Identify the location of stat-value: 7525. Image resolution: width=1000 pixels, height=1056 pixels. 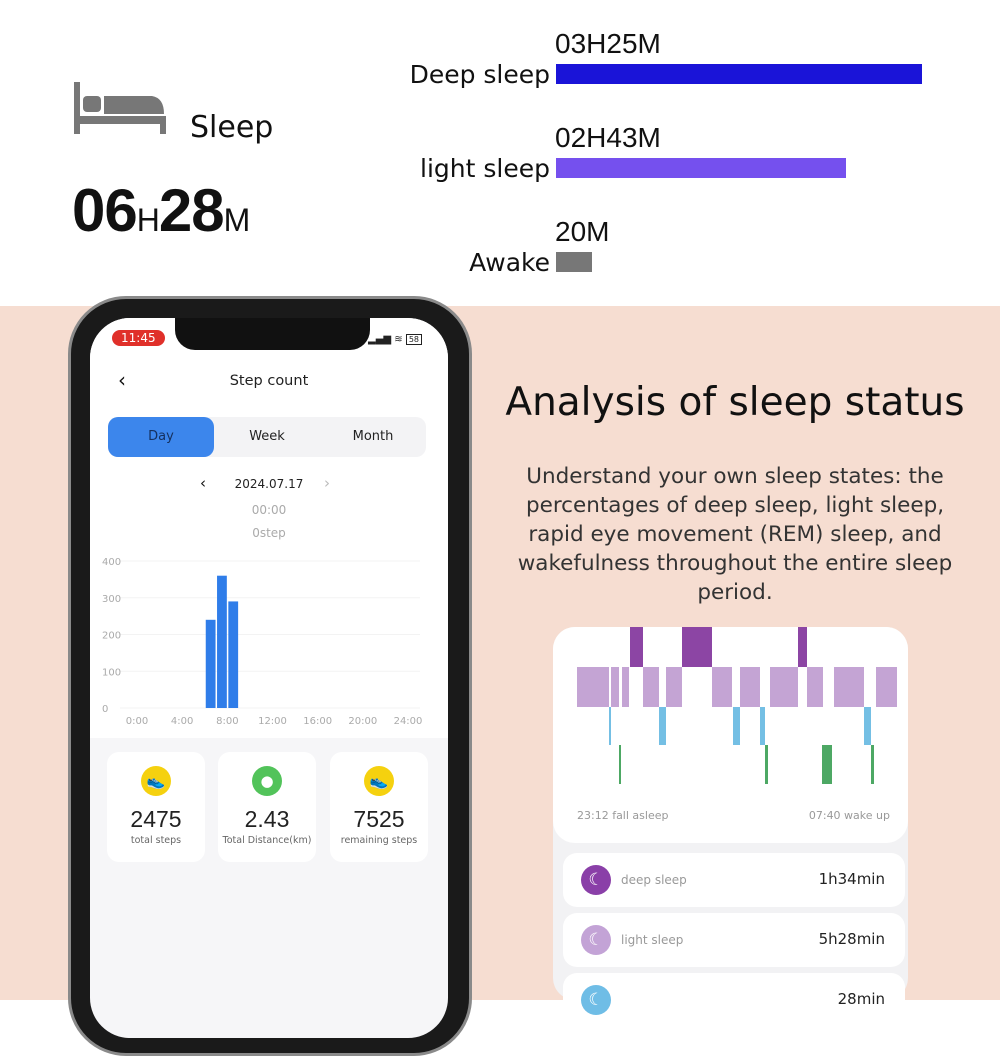
(379, 819).